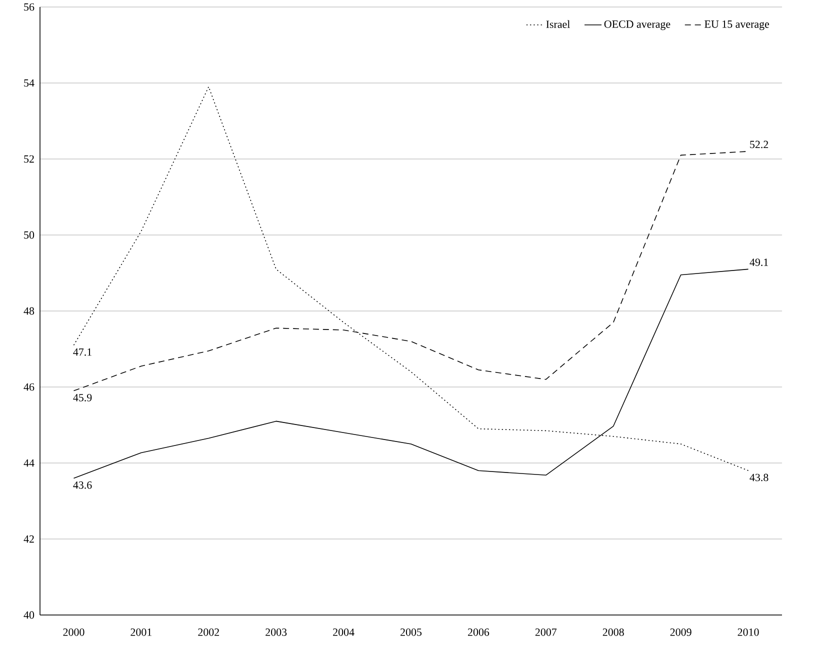 This screenshot has width=813, height=652. Describe the element at coordinates (29, 83) in the screenshot. I see `y-tick-label: 54` at that location.